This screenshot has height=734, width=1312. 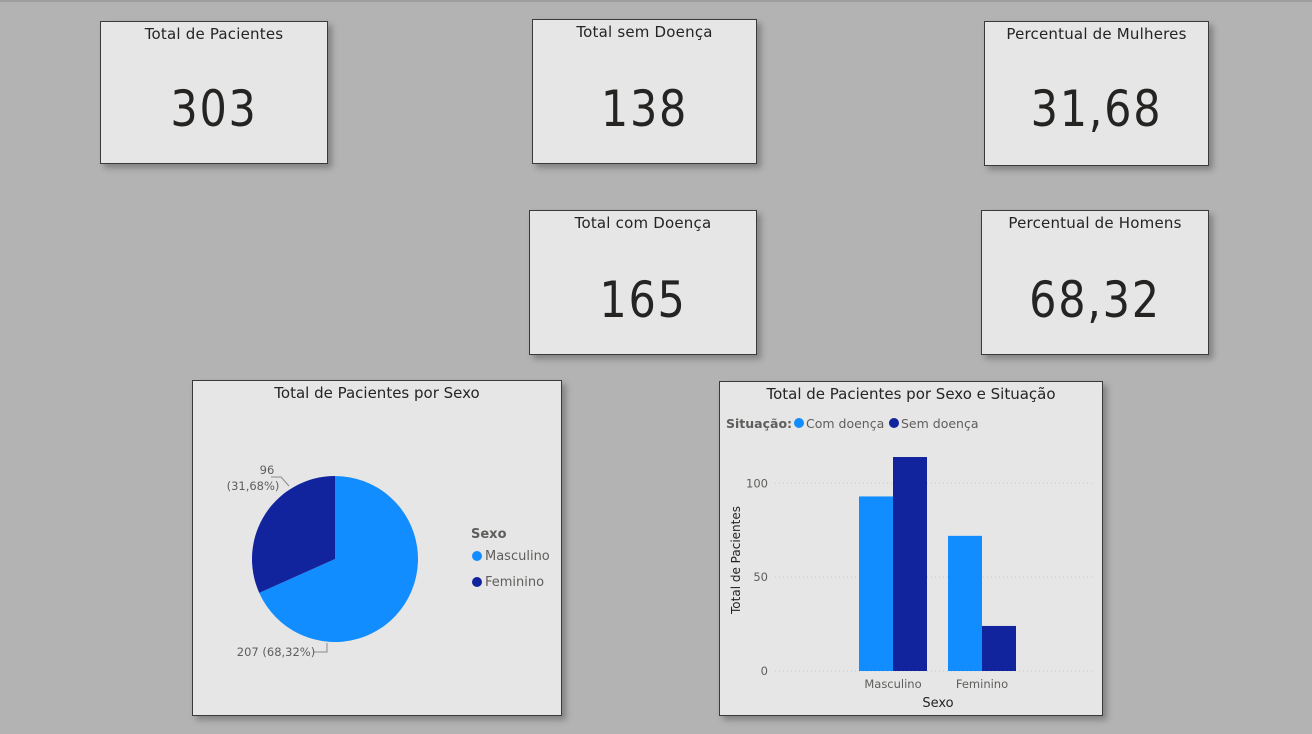 I want to click on kpi-title: Percentual de Homens, so click(x=1095, y=223).